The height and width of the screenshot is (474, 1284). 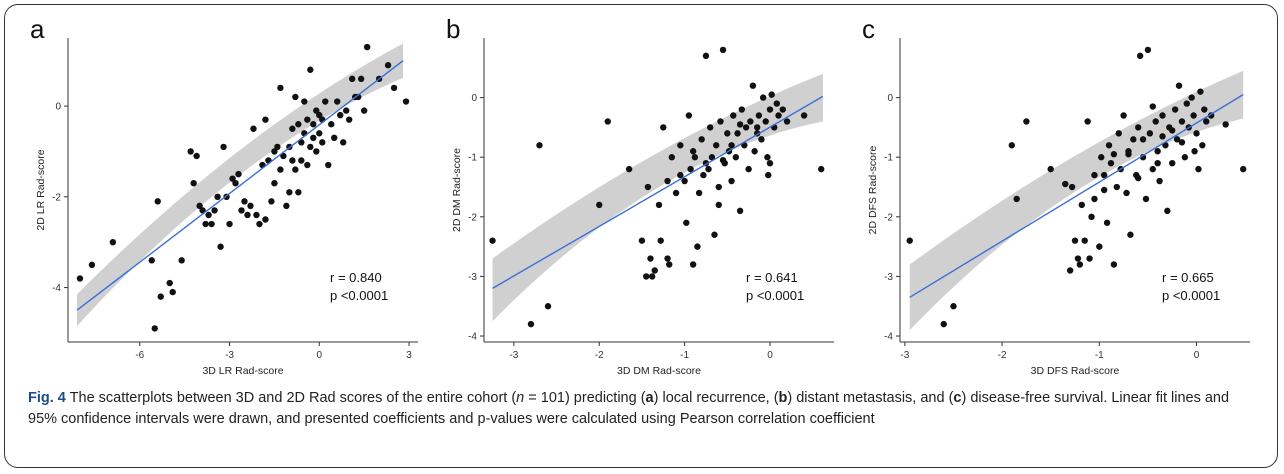 What do you see at coordinates (684, 355) in the screenshot?
I see `x-tick-label: -1` at bounding box center [684, 355].